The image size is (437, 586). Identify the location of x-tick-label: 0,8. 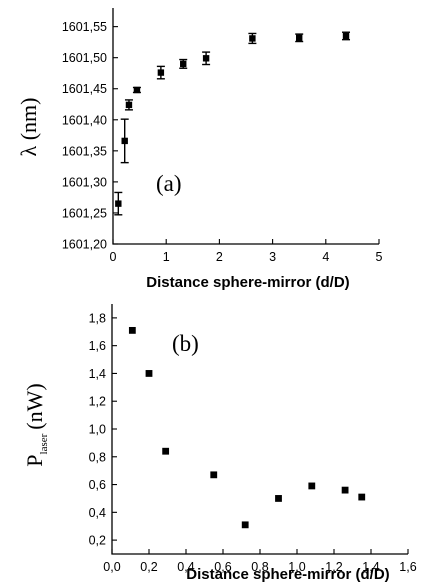
(259, 567).